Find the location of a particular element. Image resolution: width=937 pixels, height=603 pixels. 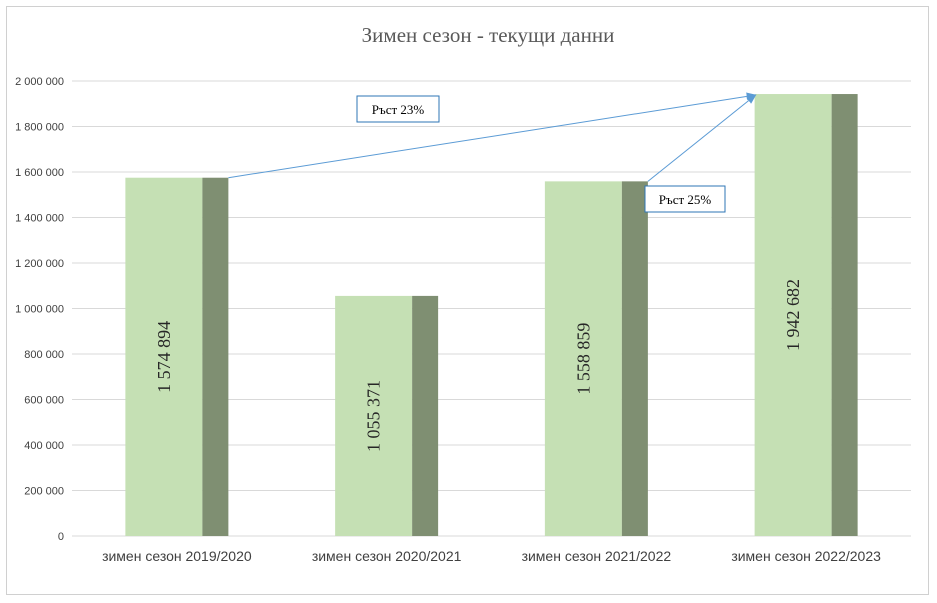

callout-text: Ръст 23% is located at coordinates (398, 109).